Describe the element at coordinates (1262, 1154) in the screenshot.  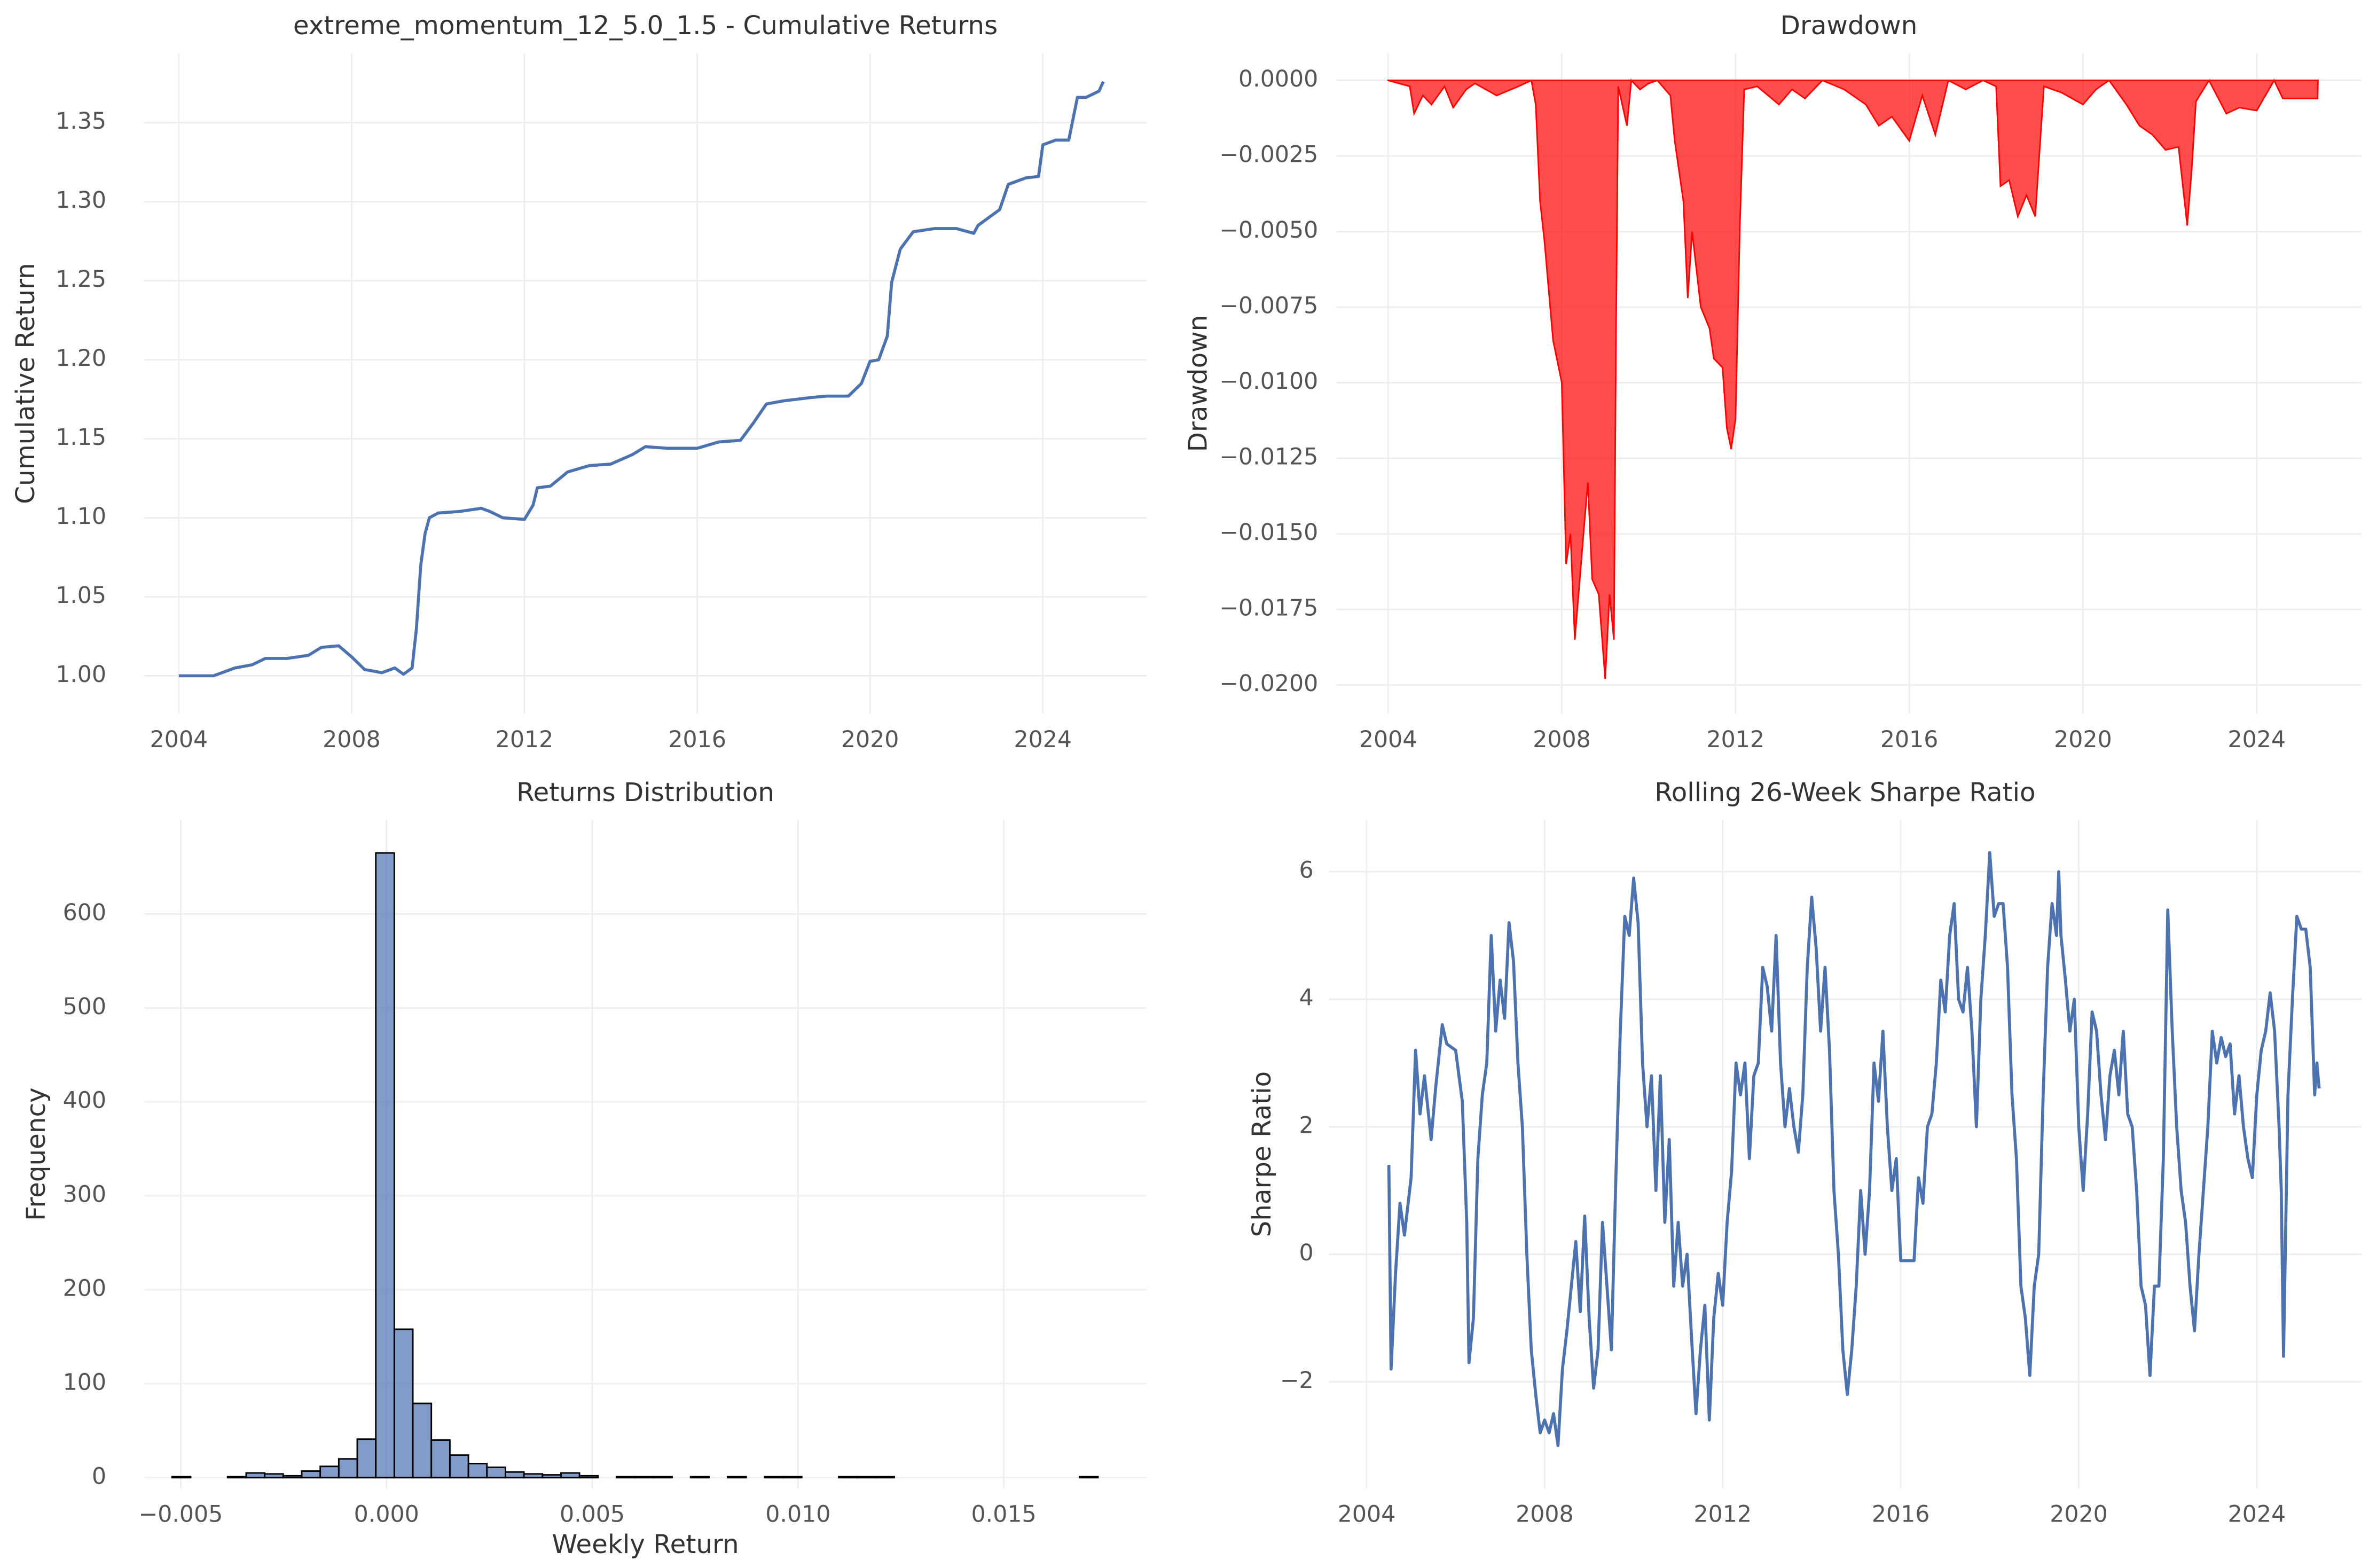
I see `y-axis-label: Sharpe Ratio` at that location.